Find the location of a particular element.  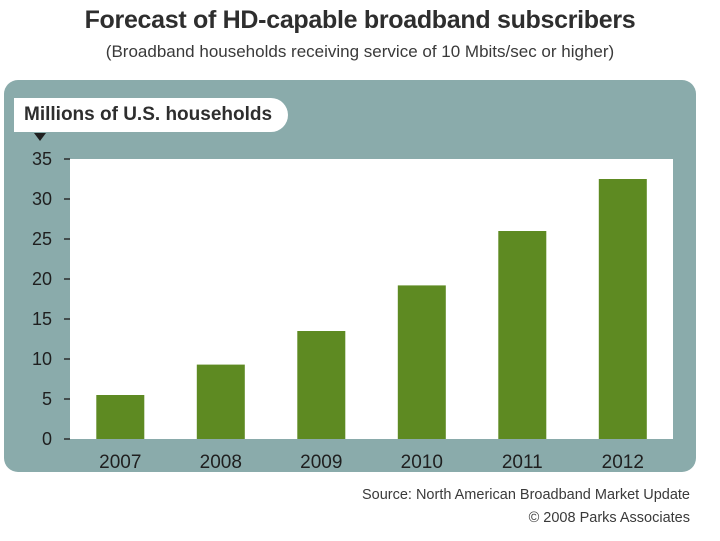

bar-2012 is located at coordinates (622, 309).